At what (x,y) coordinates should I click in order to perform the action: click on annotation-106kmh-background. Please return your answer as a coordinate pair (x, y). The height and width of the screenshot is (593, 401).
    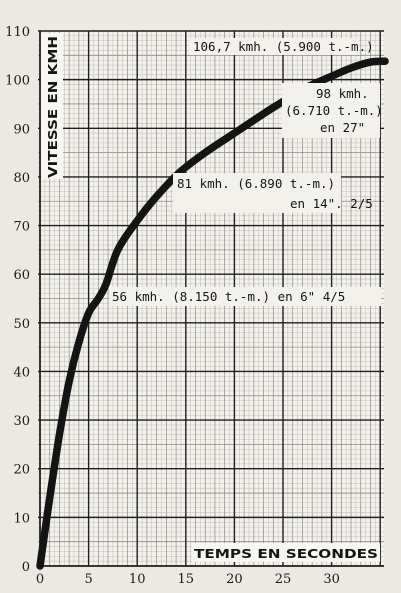
    Looking at the image, I should click on (274, 46).